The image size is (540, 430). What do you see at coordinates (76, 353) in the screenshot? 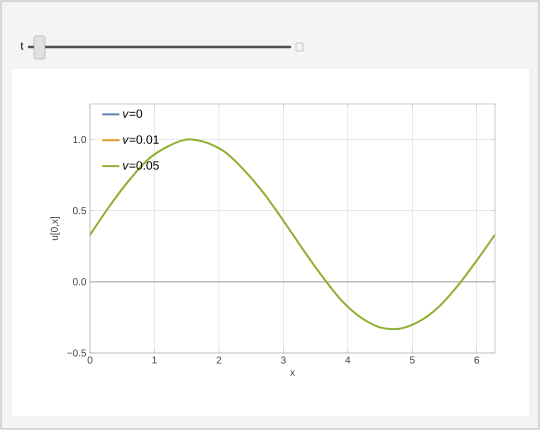
I see `y-tick-label: −0.5` at bounding box center [76, 353].